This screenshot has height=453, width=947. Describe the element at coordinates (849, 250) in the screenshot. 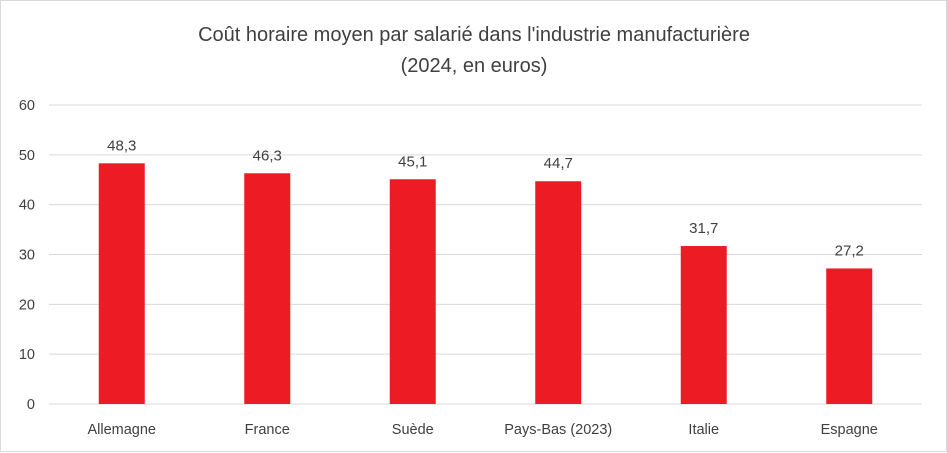

I see `data-label: 27,2` at that location.